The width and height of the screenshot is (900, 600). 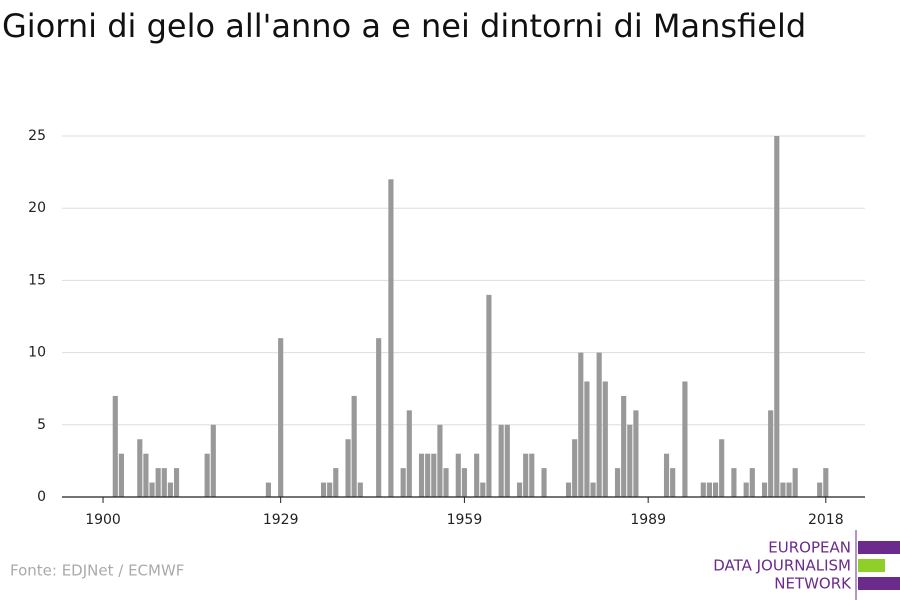 What do you see at coordinates (37, 208) in the screenshot?
I see `y-tick-label: 20` at bounding box center [37, 208].